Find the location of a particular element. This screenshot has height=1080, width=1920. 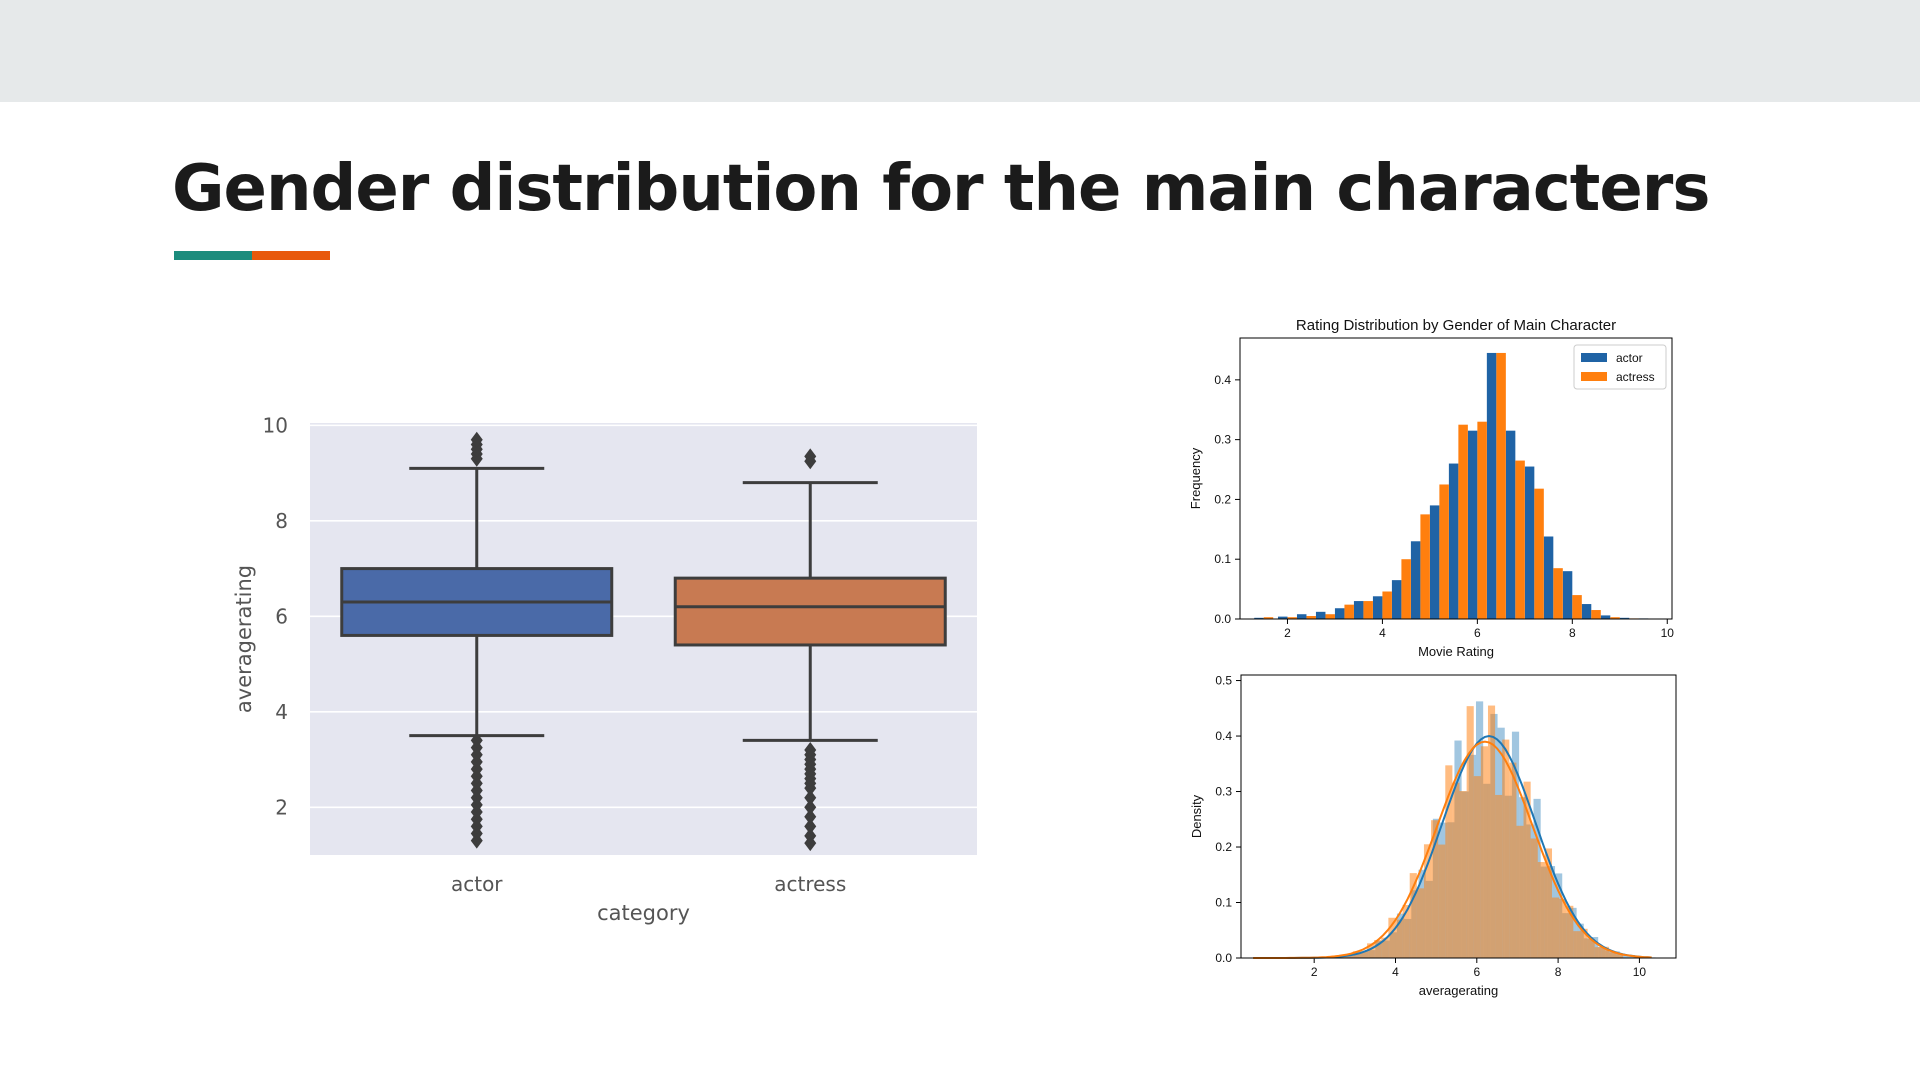

x-tick-label: 8 is located at coordinates (1558, 972).